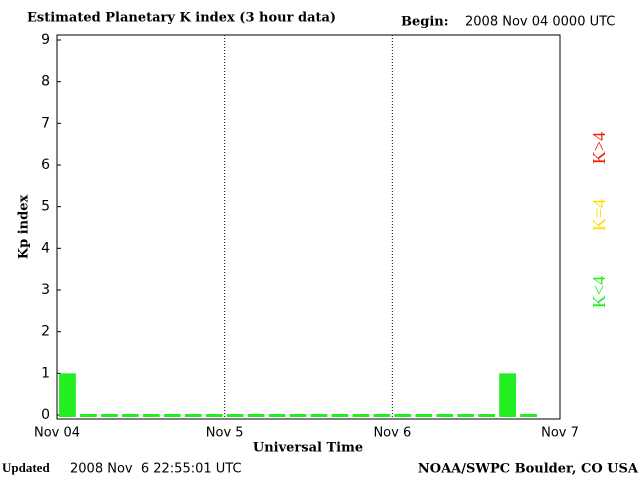 The height and width of the screenshot is (480, 640). What do you see at coordinates (156, 469) in the screenshot?
I see `updated-value: 2008 Nov 6 22:55:01 UTC` at bounding box center [156, 469].